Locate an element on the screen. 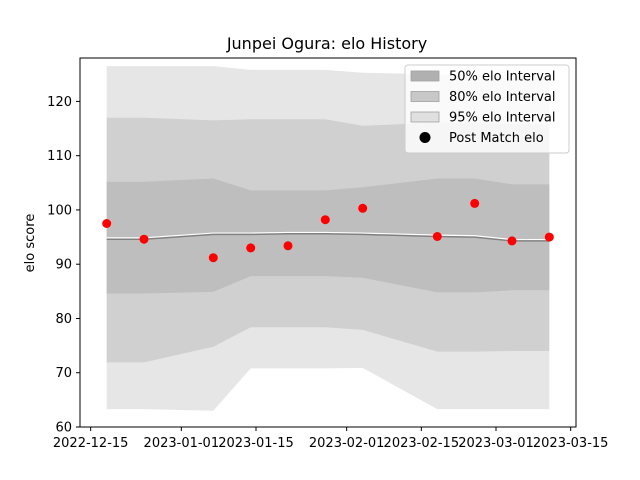  x-tick-label-1: 2023-01-01 is located at coordinates (182, 443).